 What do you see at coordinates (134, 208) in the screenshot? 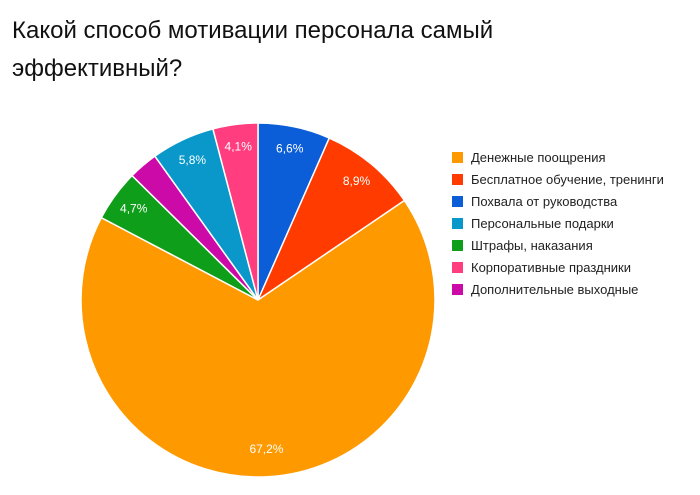
I see `pie-slice-label: 4,7%` at bounding box center [134, 208].